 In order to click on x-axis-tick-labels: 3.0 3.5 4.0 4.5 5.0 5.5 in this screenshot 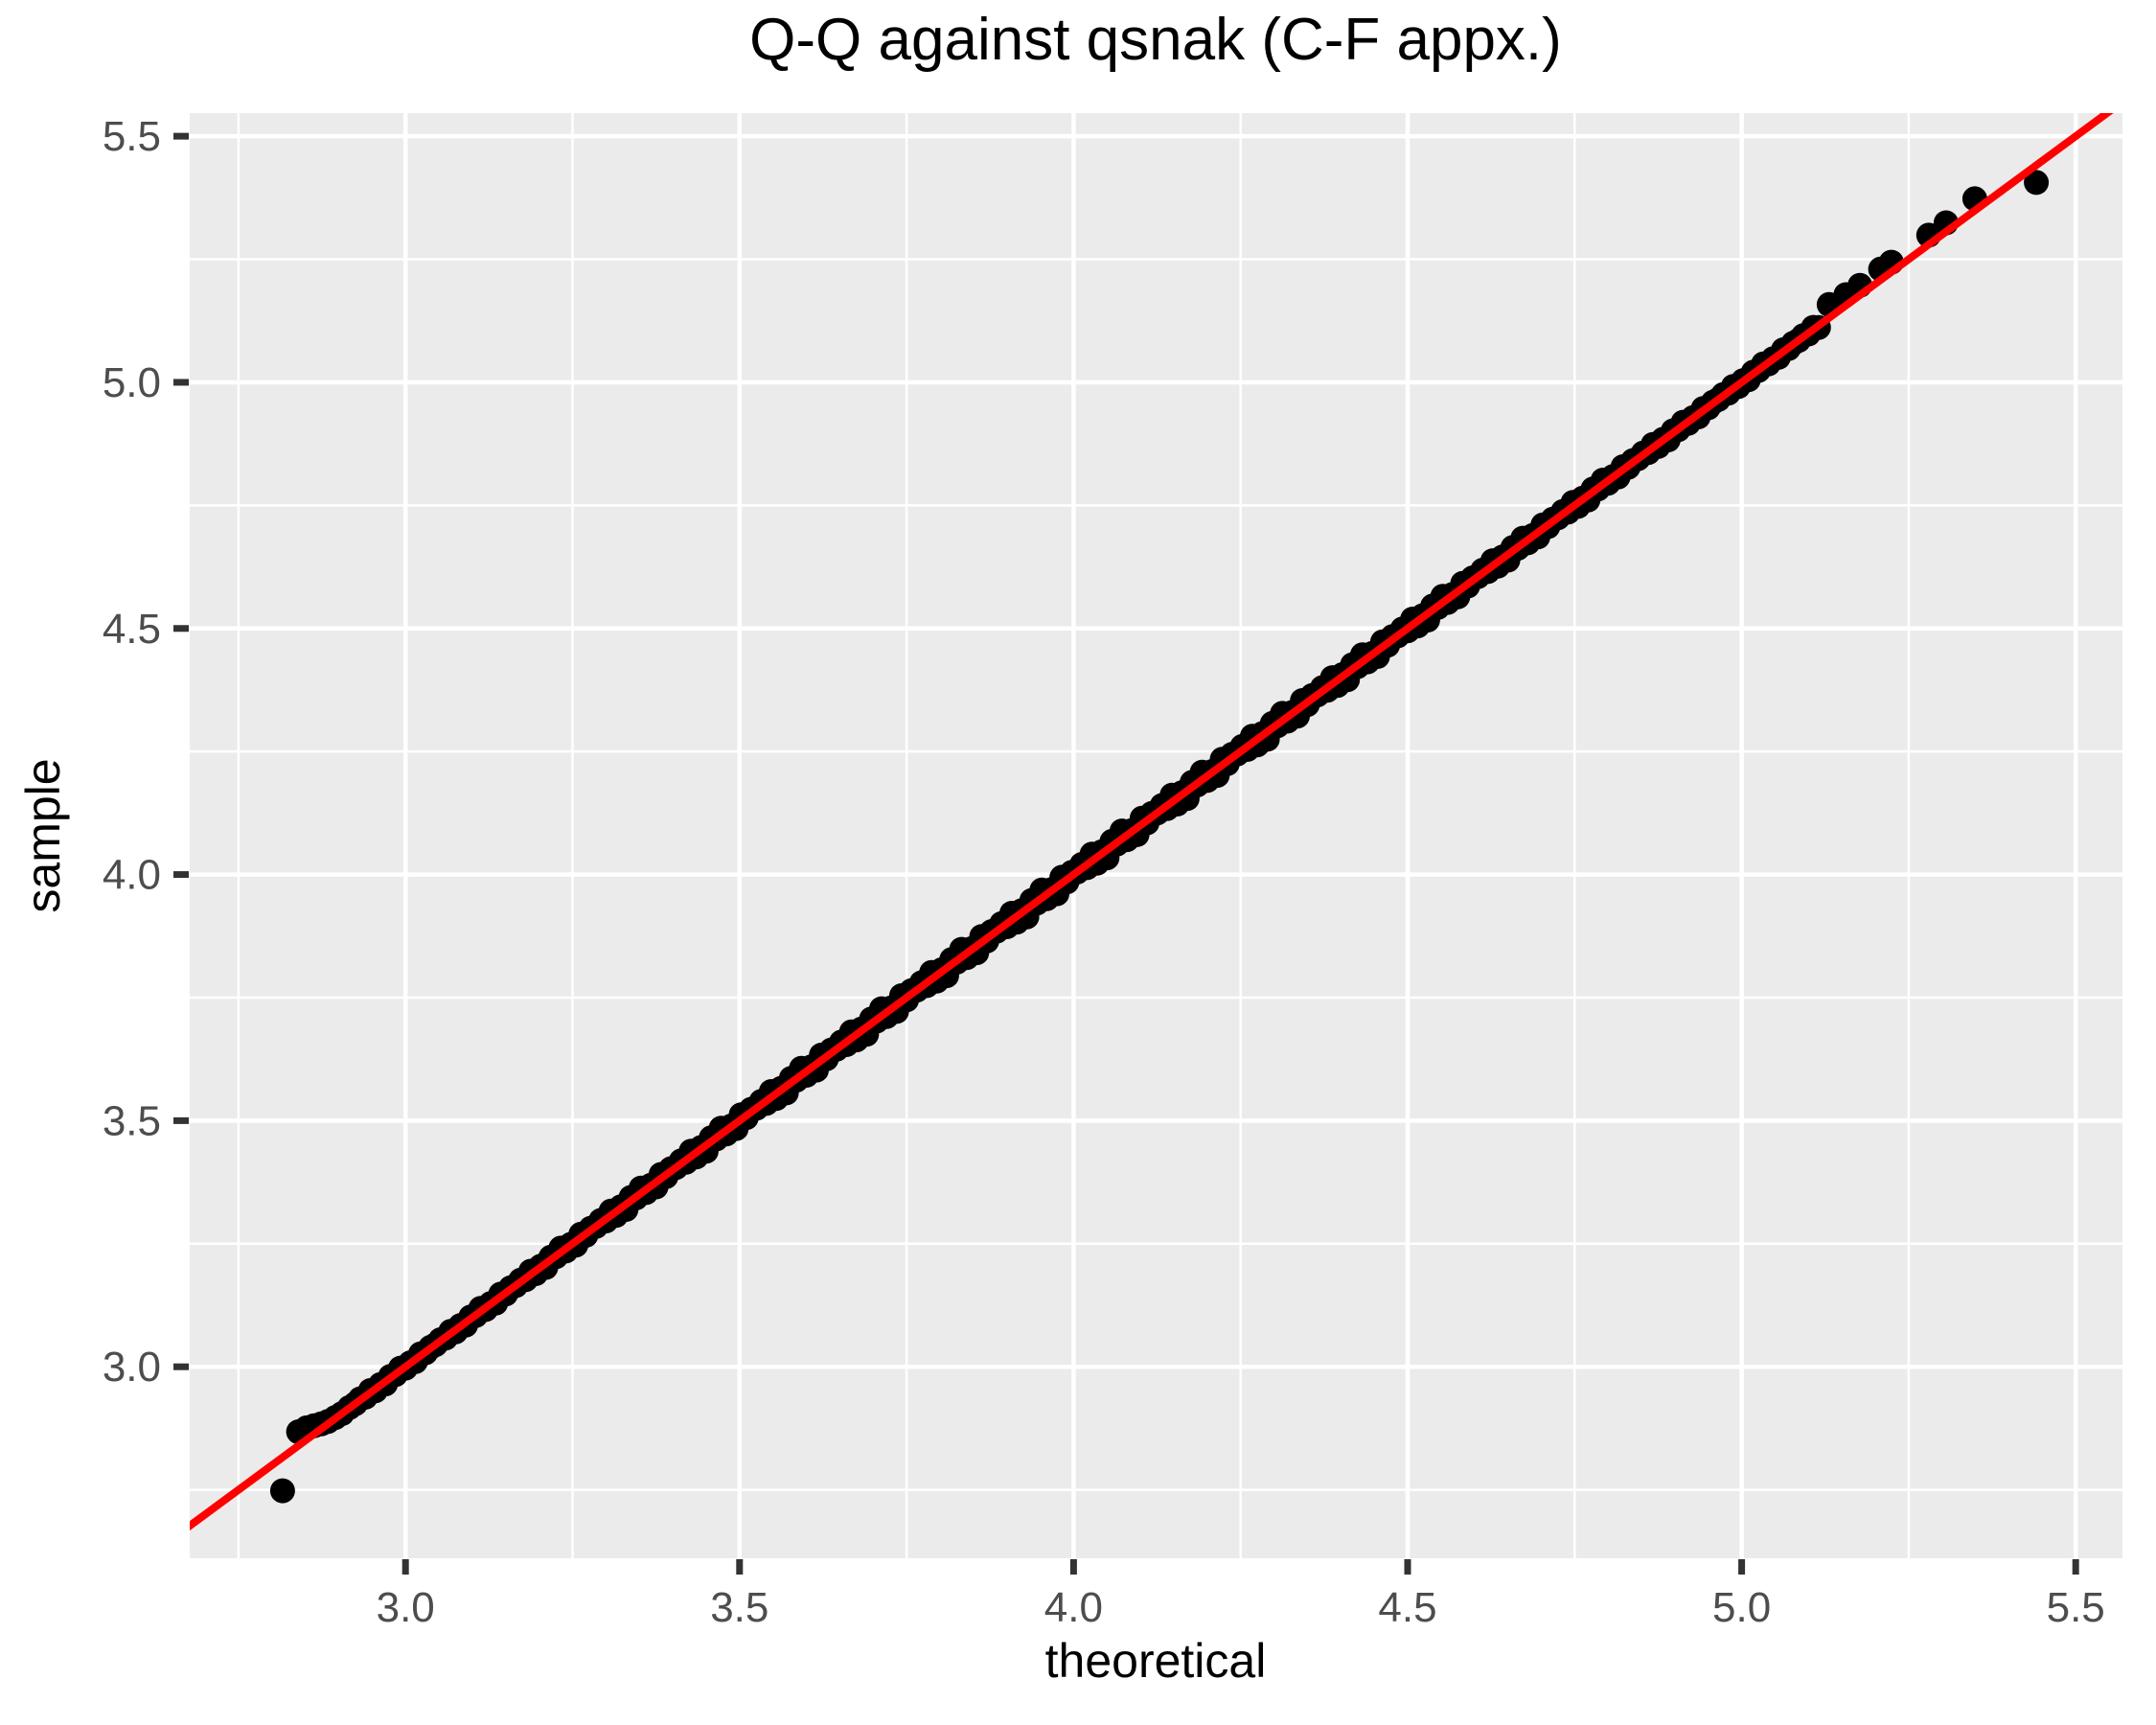, I will do `click(1241, 1607)`.